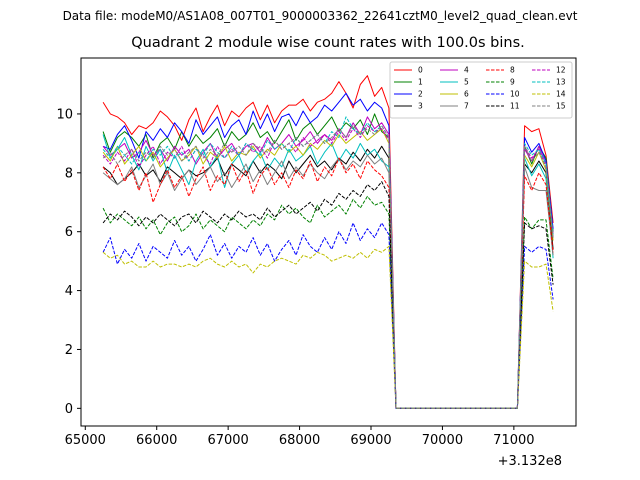 The height and width of the screenshot is (480, 640). Describe the element at coordinates (515, 106) in the screenshot. I see `legend-label-11: 11` at that location.